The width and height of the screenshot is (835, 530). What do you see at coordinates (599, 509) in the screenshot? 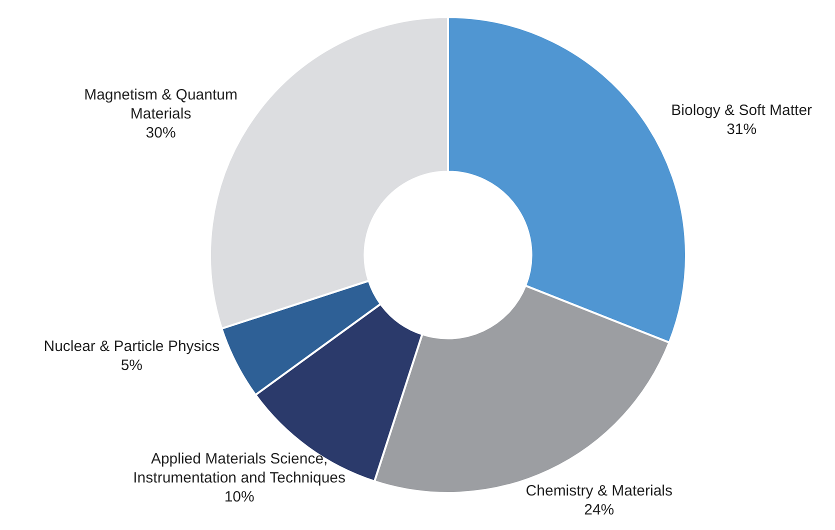
I see `data-label: 24%` at bounding box center [599, 509].